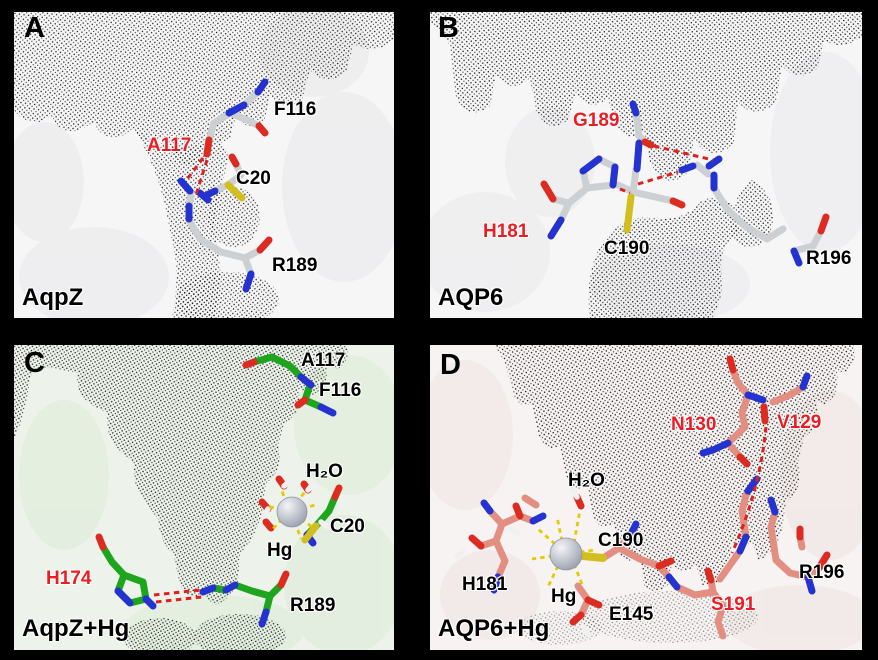  I want to click on residue-label-n130: N130, so click(694, 424).